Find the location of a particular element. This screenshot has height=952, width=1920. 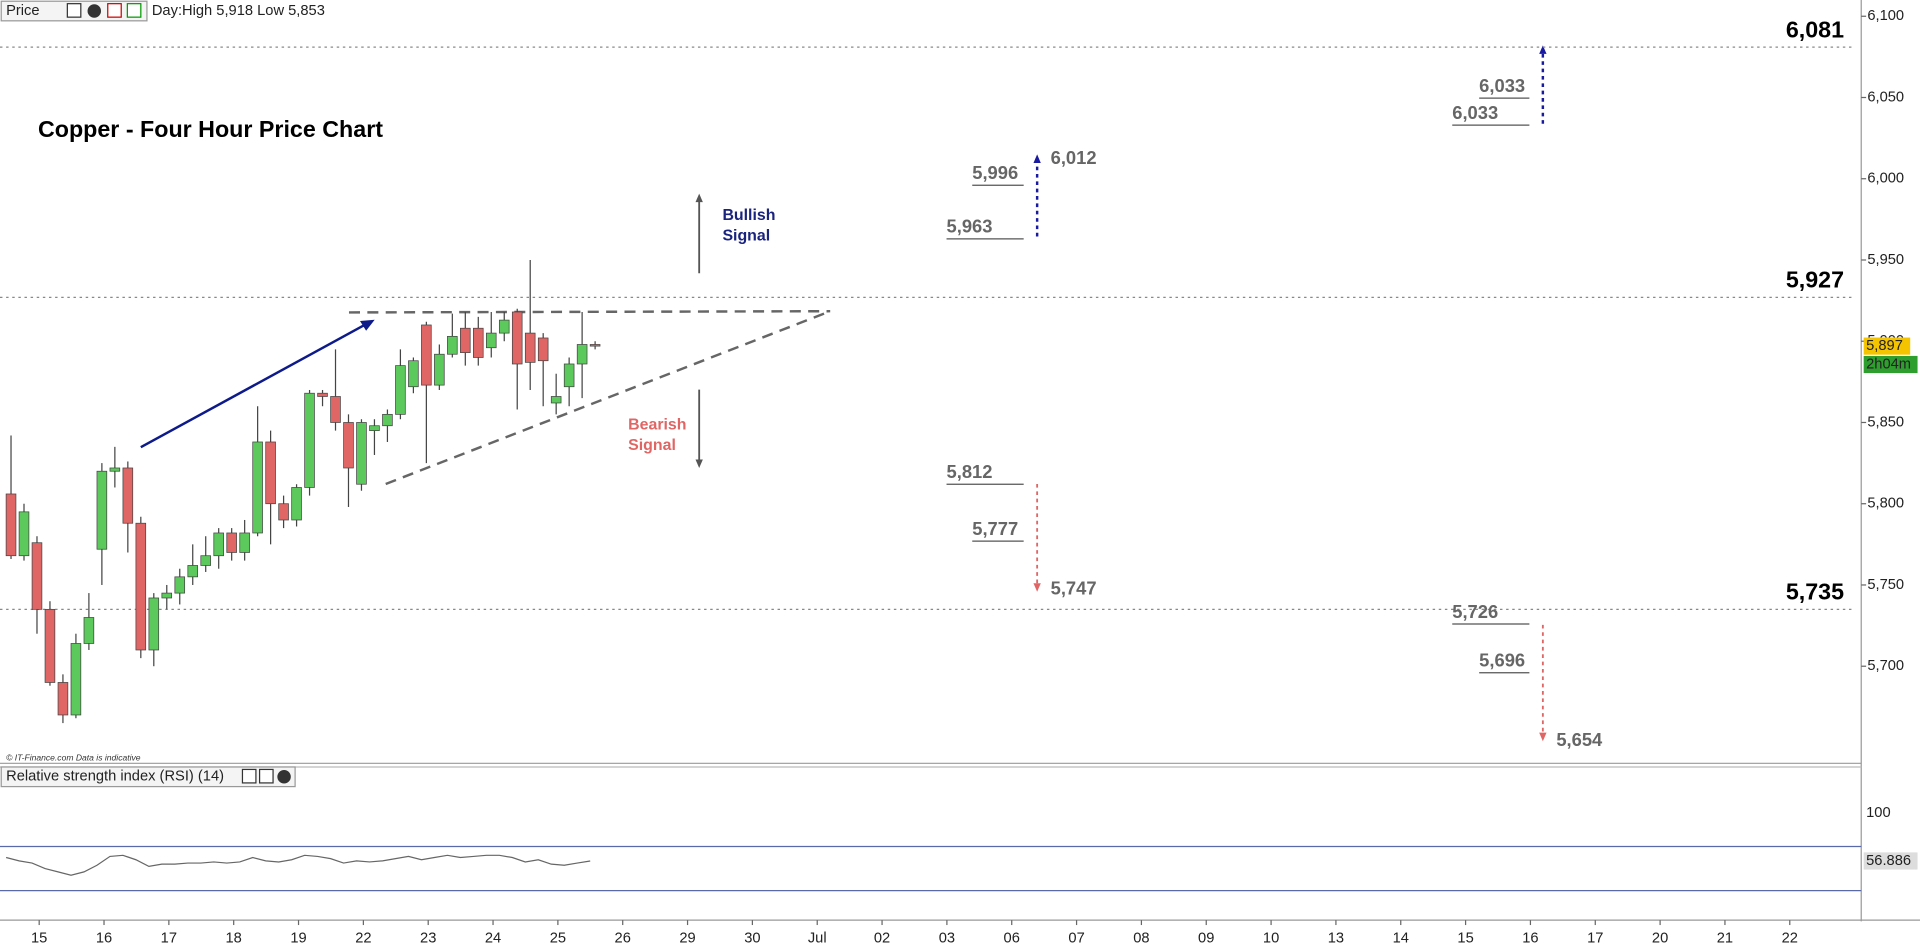

current-price-box is located at coordinates (1887, 346).